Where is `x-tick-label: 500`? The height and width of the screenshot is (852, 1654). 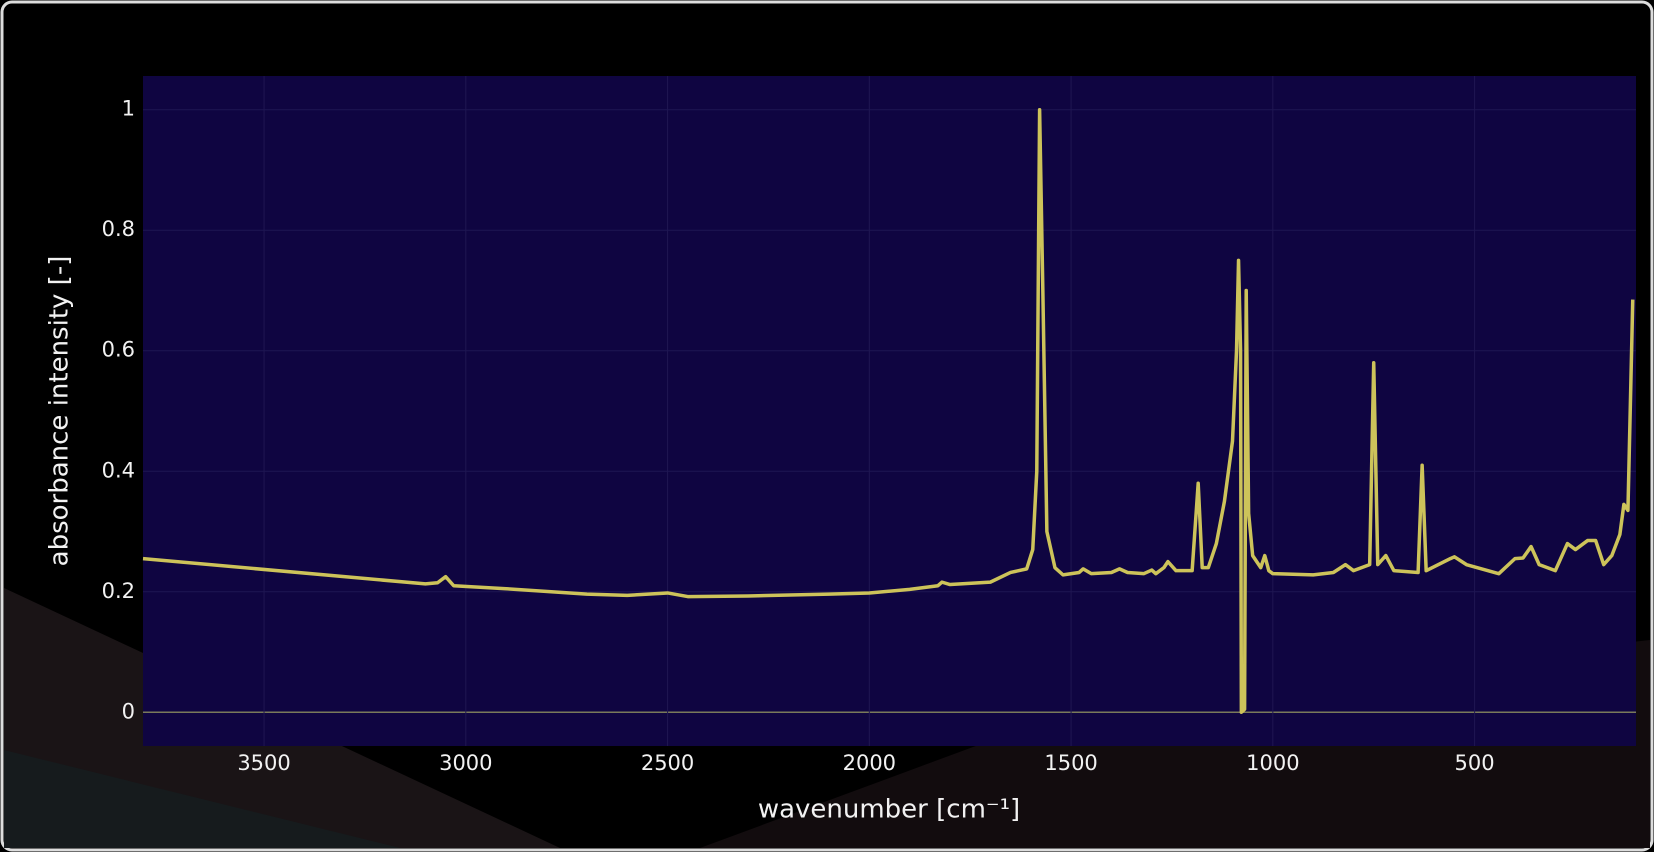
x-tick-label: 500 is located at coordinates (1475, 763).